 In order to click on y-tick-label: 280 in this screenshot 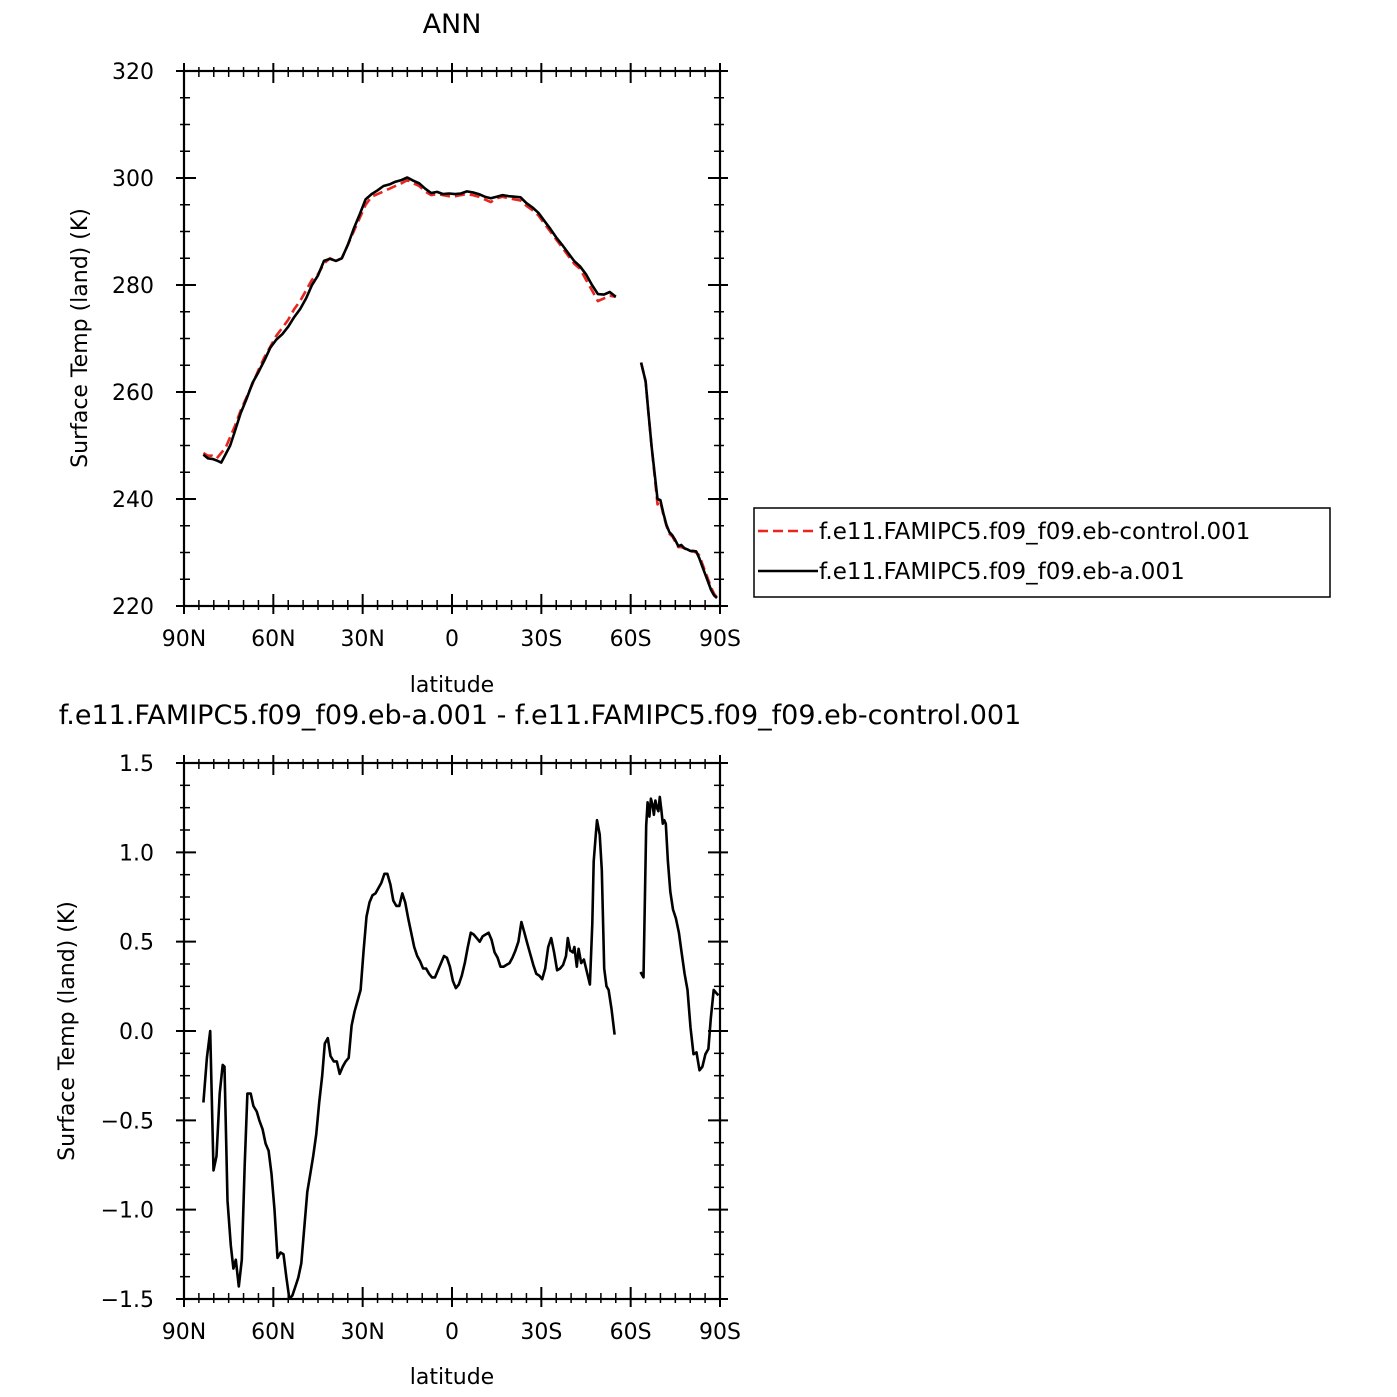, I will do `click(133, 286)`.